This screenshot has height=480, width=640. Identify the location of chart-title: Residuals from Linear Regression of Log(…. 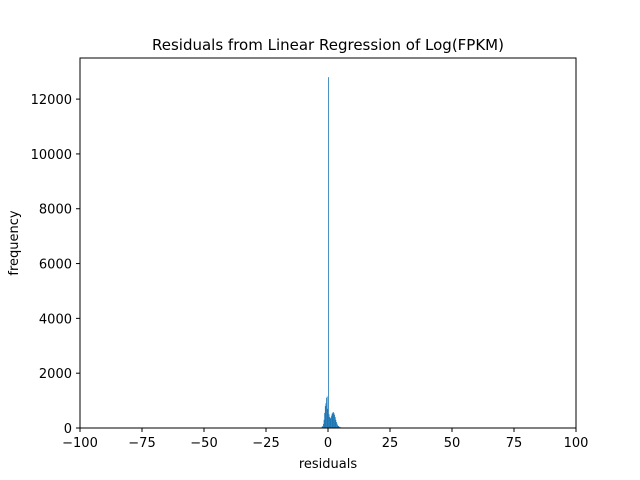
(328, 45).